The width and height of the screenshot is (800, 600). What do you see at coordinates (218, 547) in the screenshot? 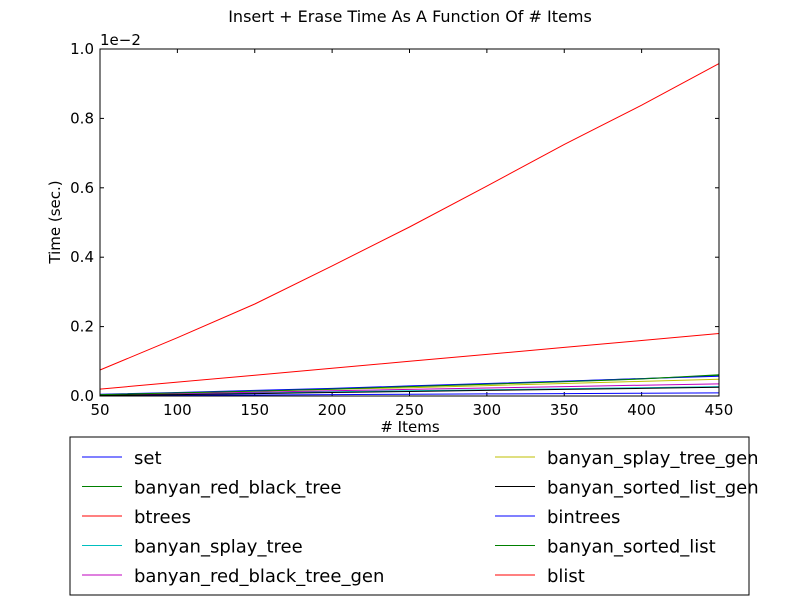
I see `legend-label: banyan_splay_tree` at bounding box center [218, 547].